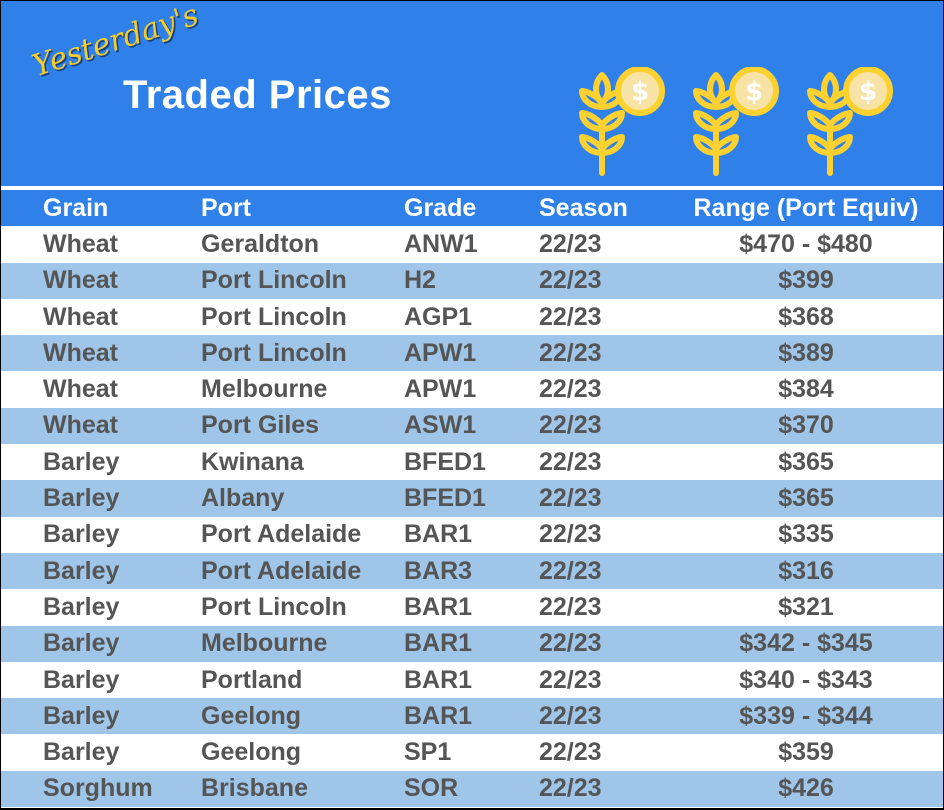  What do you see at coordinates (302, 789) in the screenshot?
I see `cell-port: Brisbane` at bounding box center [302, 789].